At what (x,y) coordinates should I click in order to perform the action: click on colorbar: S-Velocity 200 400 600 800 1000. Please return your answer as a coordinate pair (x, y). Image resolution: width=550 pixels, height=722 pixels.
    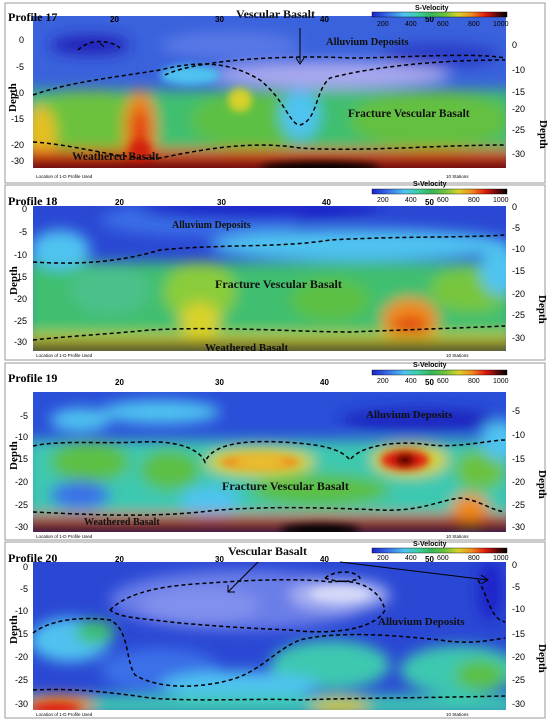
    Looking at the image, I should click on (440, 373).